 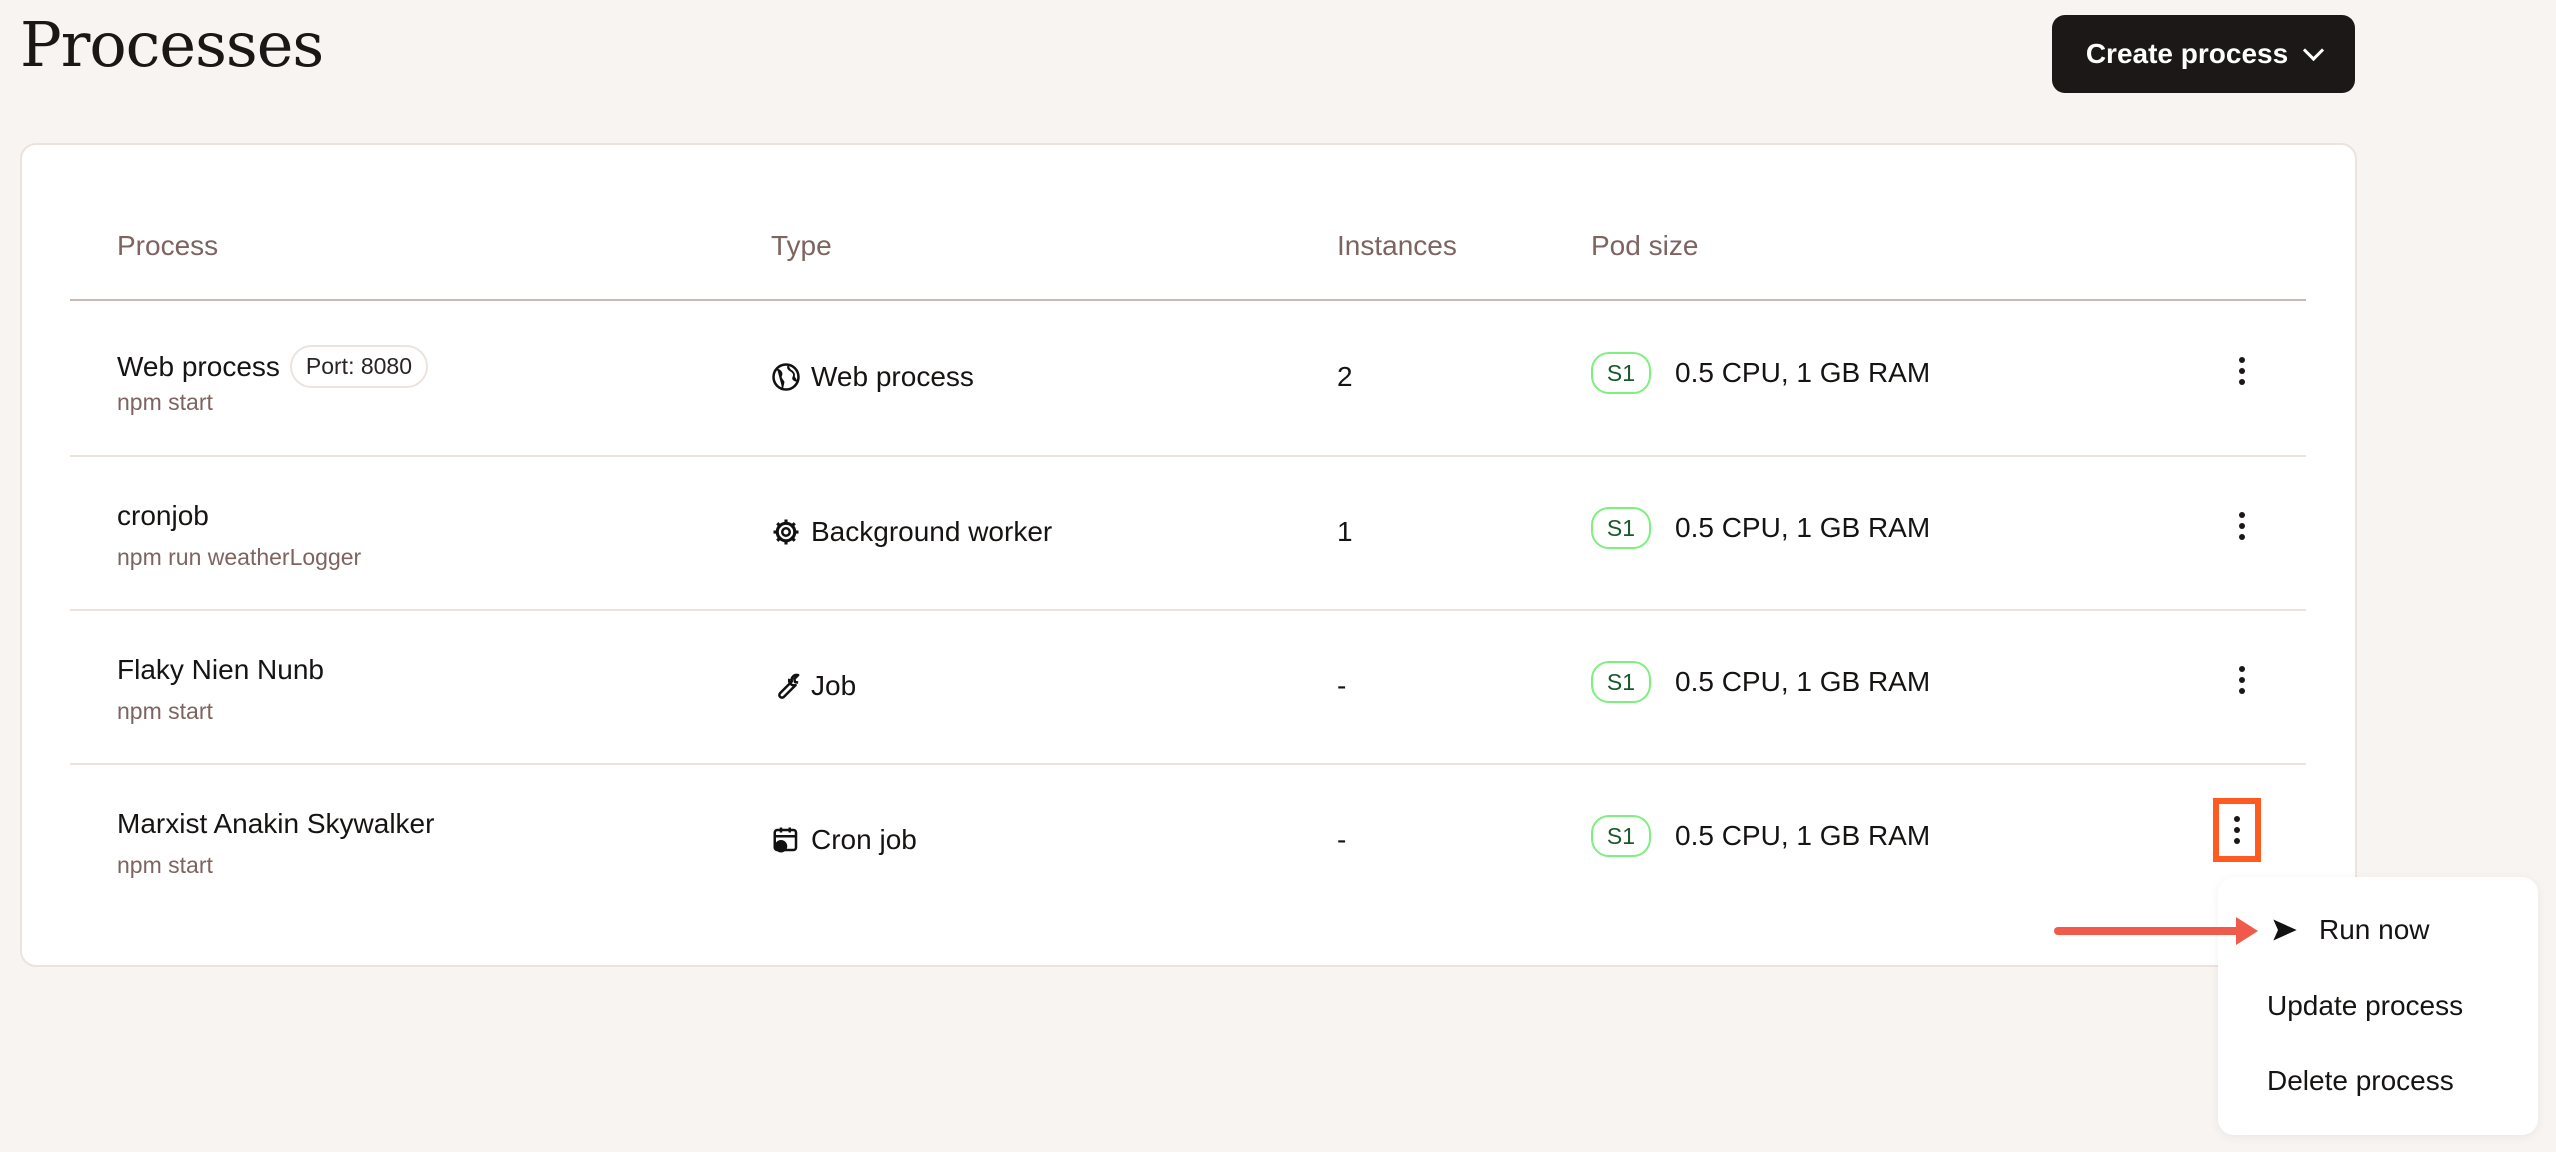 I want to click on type-label: Cron job, so click(x=864, y=839).